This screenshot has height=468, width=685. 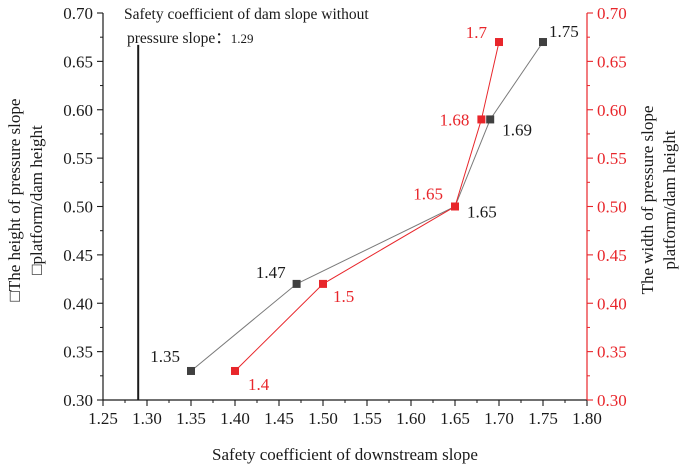 What do you see at coordinates (78, 61) in the screenshot?
I see `left-tick-label: 0.65` at bounding box center [78, 61].